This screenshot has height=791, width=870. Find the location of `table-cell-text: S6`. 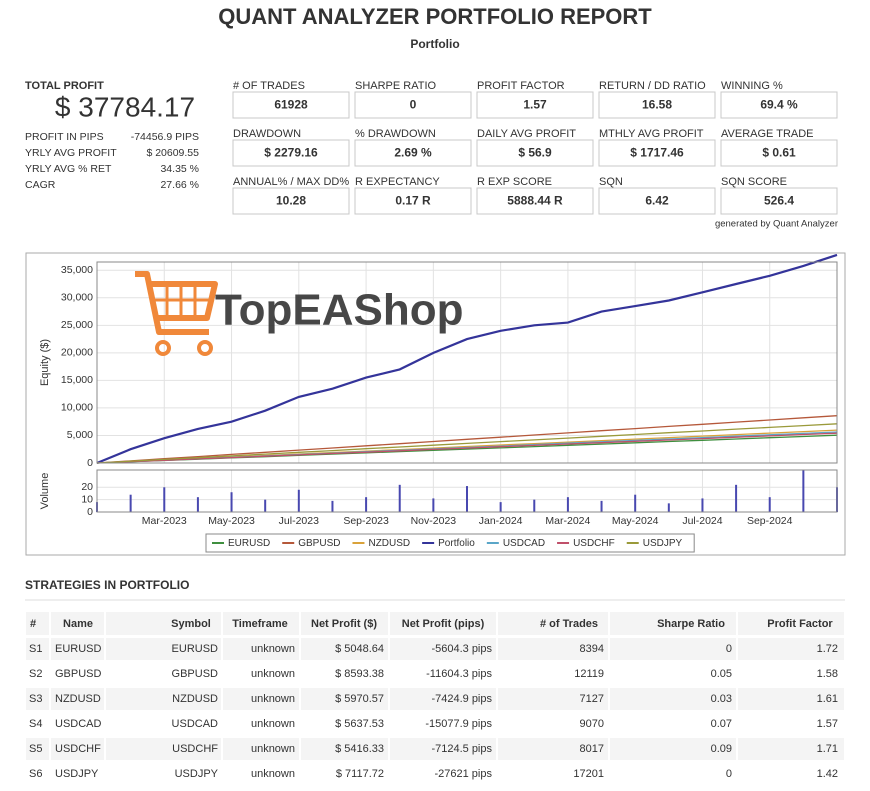

table-cell-text: S6 is located at coordinates (35, 774).